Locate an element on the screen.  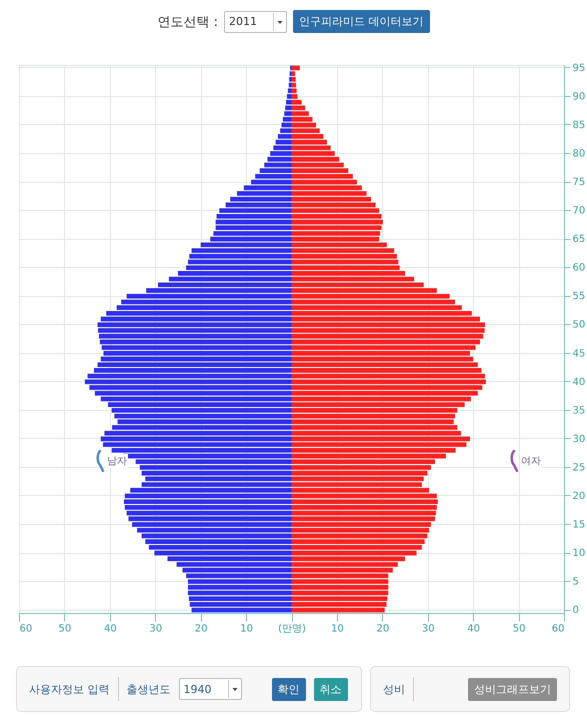
y-tick-label: 75 is located at coordinates (579, 182).